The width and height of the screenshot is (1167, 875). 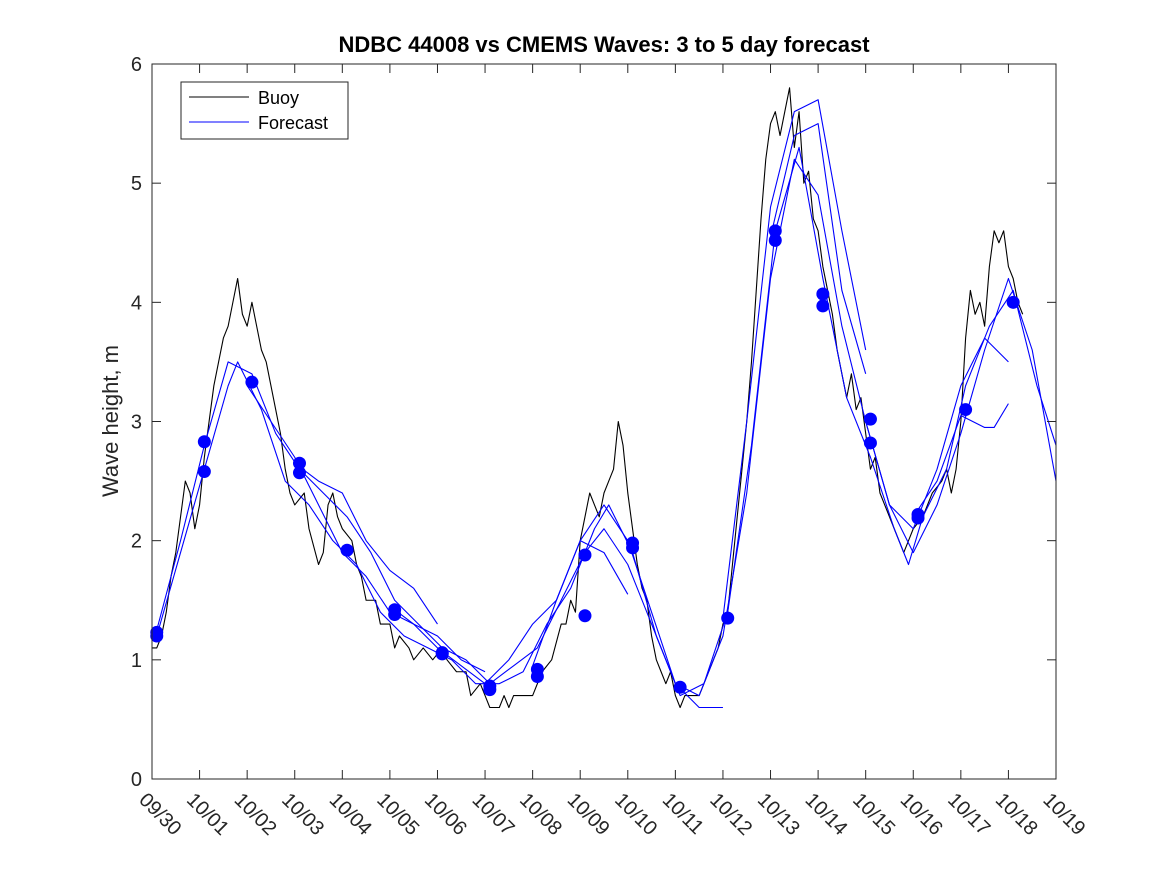 What do you see at coordinates (278, 98) in the screenshot?
I see `legend-buoy-label: Buoy` at bounding box center [278, 98].